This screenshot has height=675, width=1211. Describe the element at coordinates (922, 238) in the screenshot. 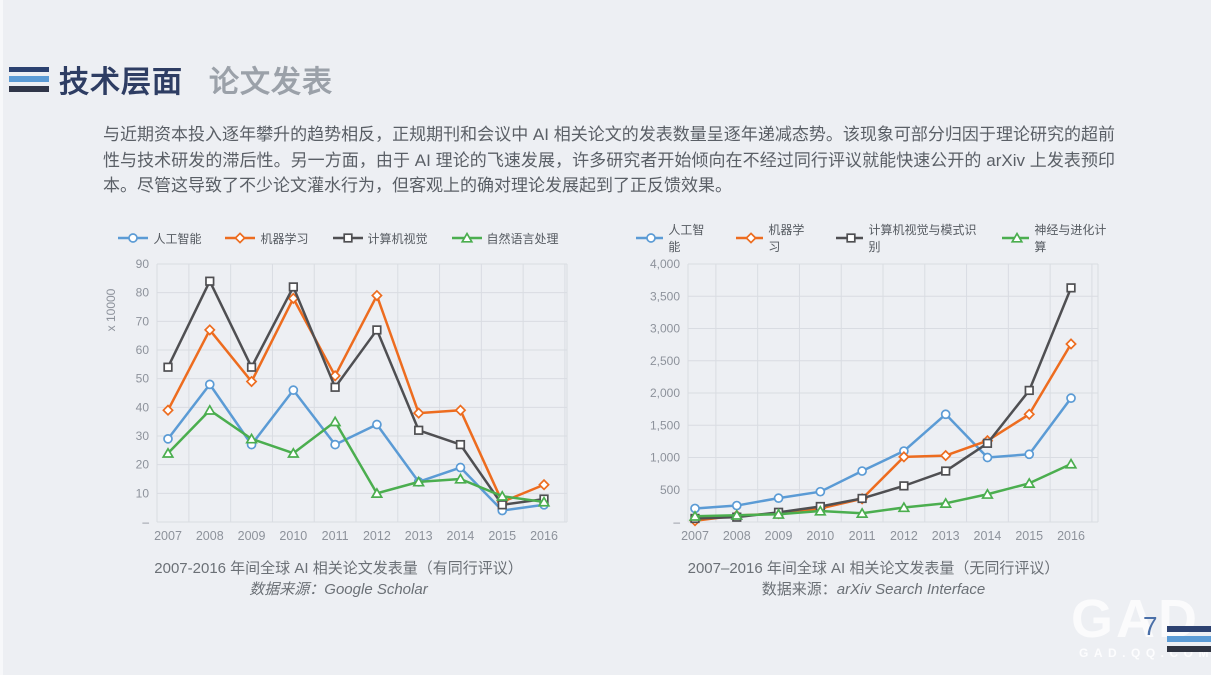

I see `legend-label: 计算机视觉与模式识别` at that location.